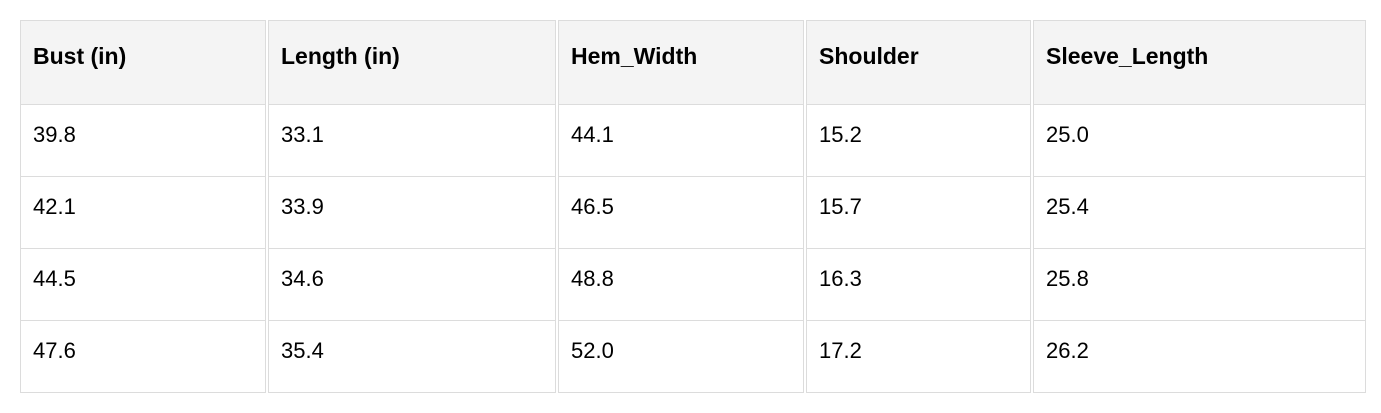 Image resolution: width=1381 pixels, height=413 pixels. I want to click on table-cell: 34.6, so click(412, 285).